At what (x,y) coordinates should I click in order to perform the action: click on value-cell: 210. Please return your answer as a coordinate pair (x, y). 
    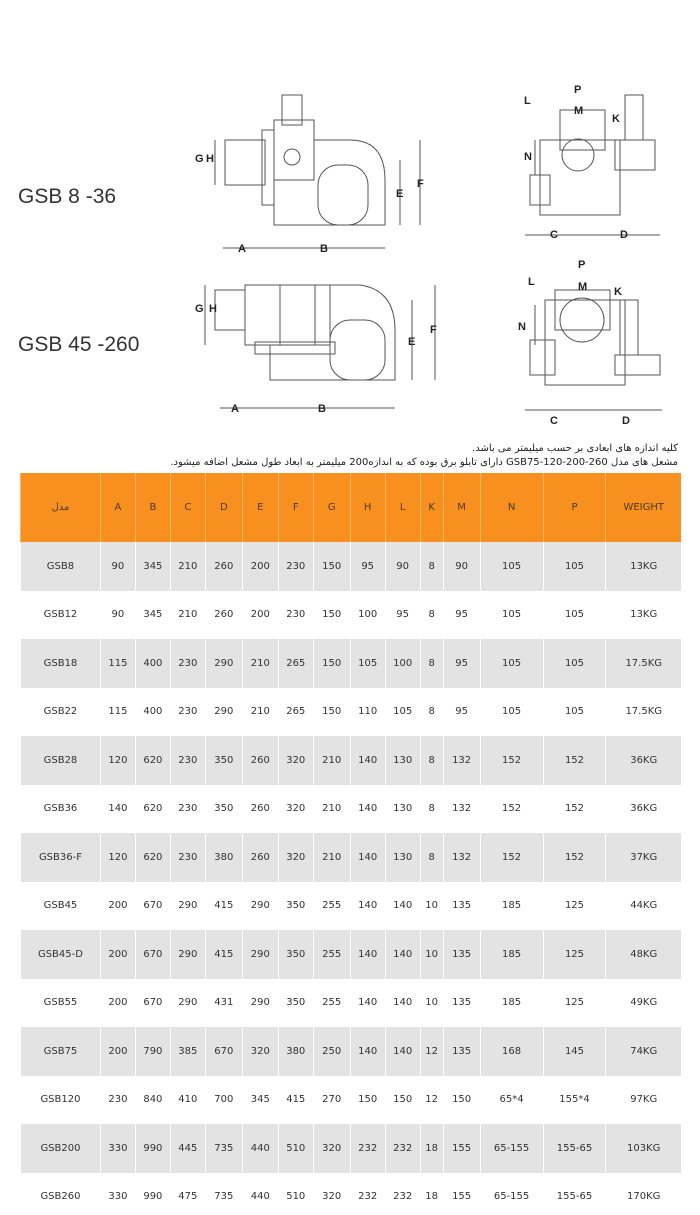
    Looking at the image, I should click on (331, 857).